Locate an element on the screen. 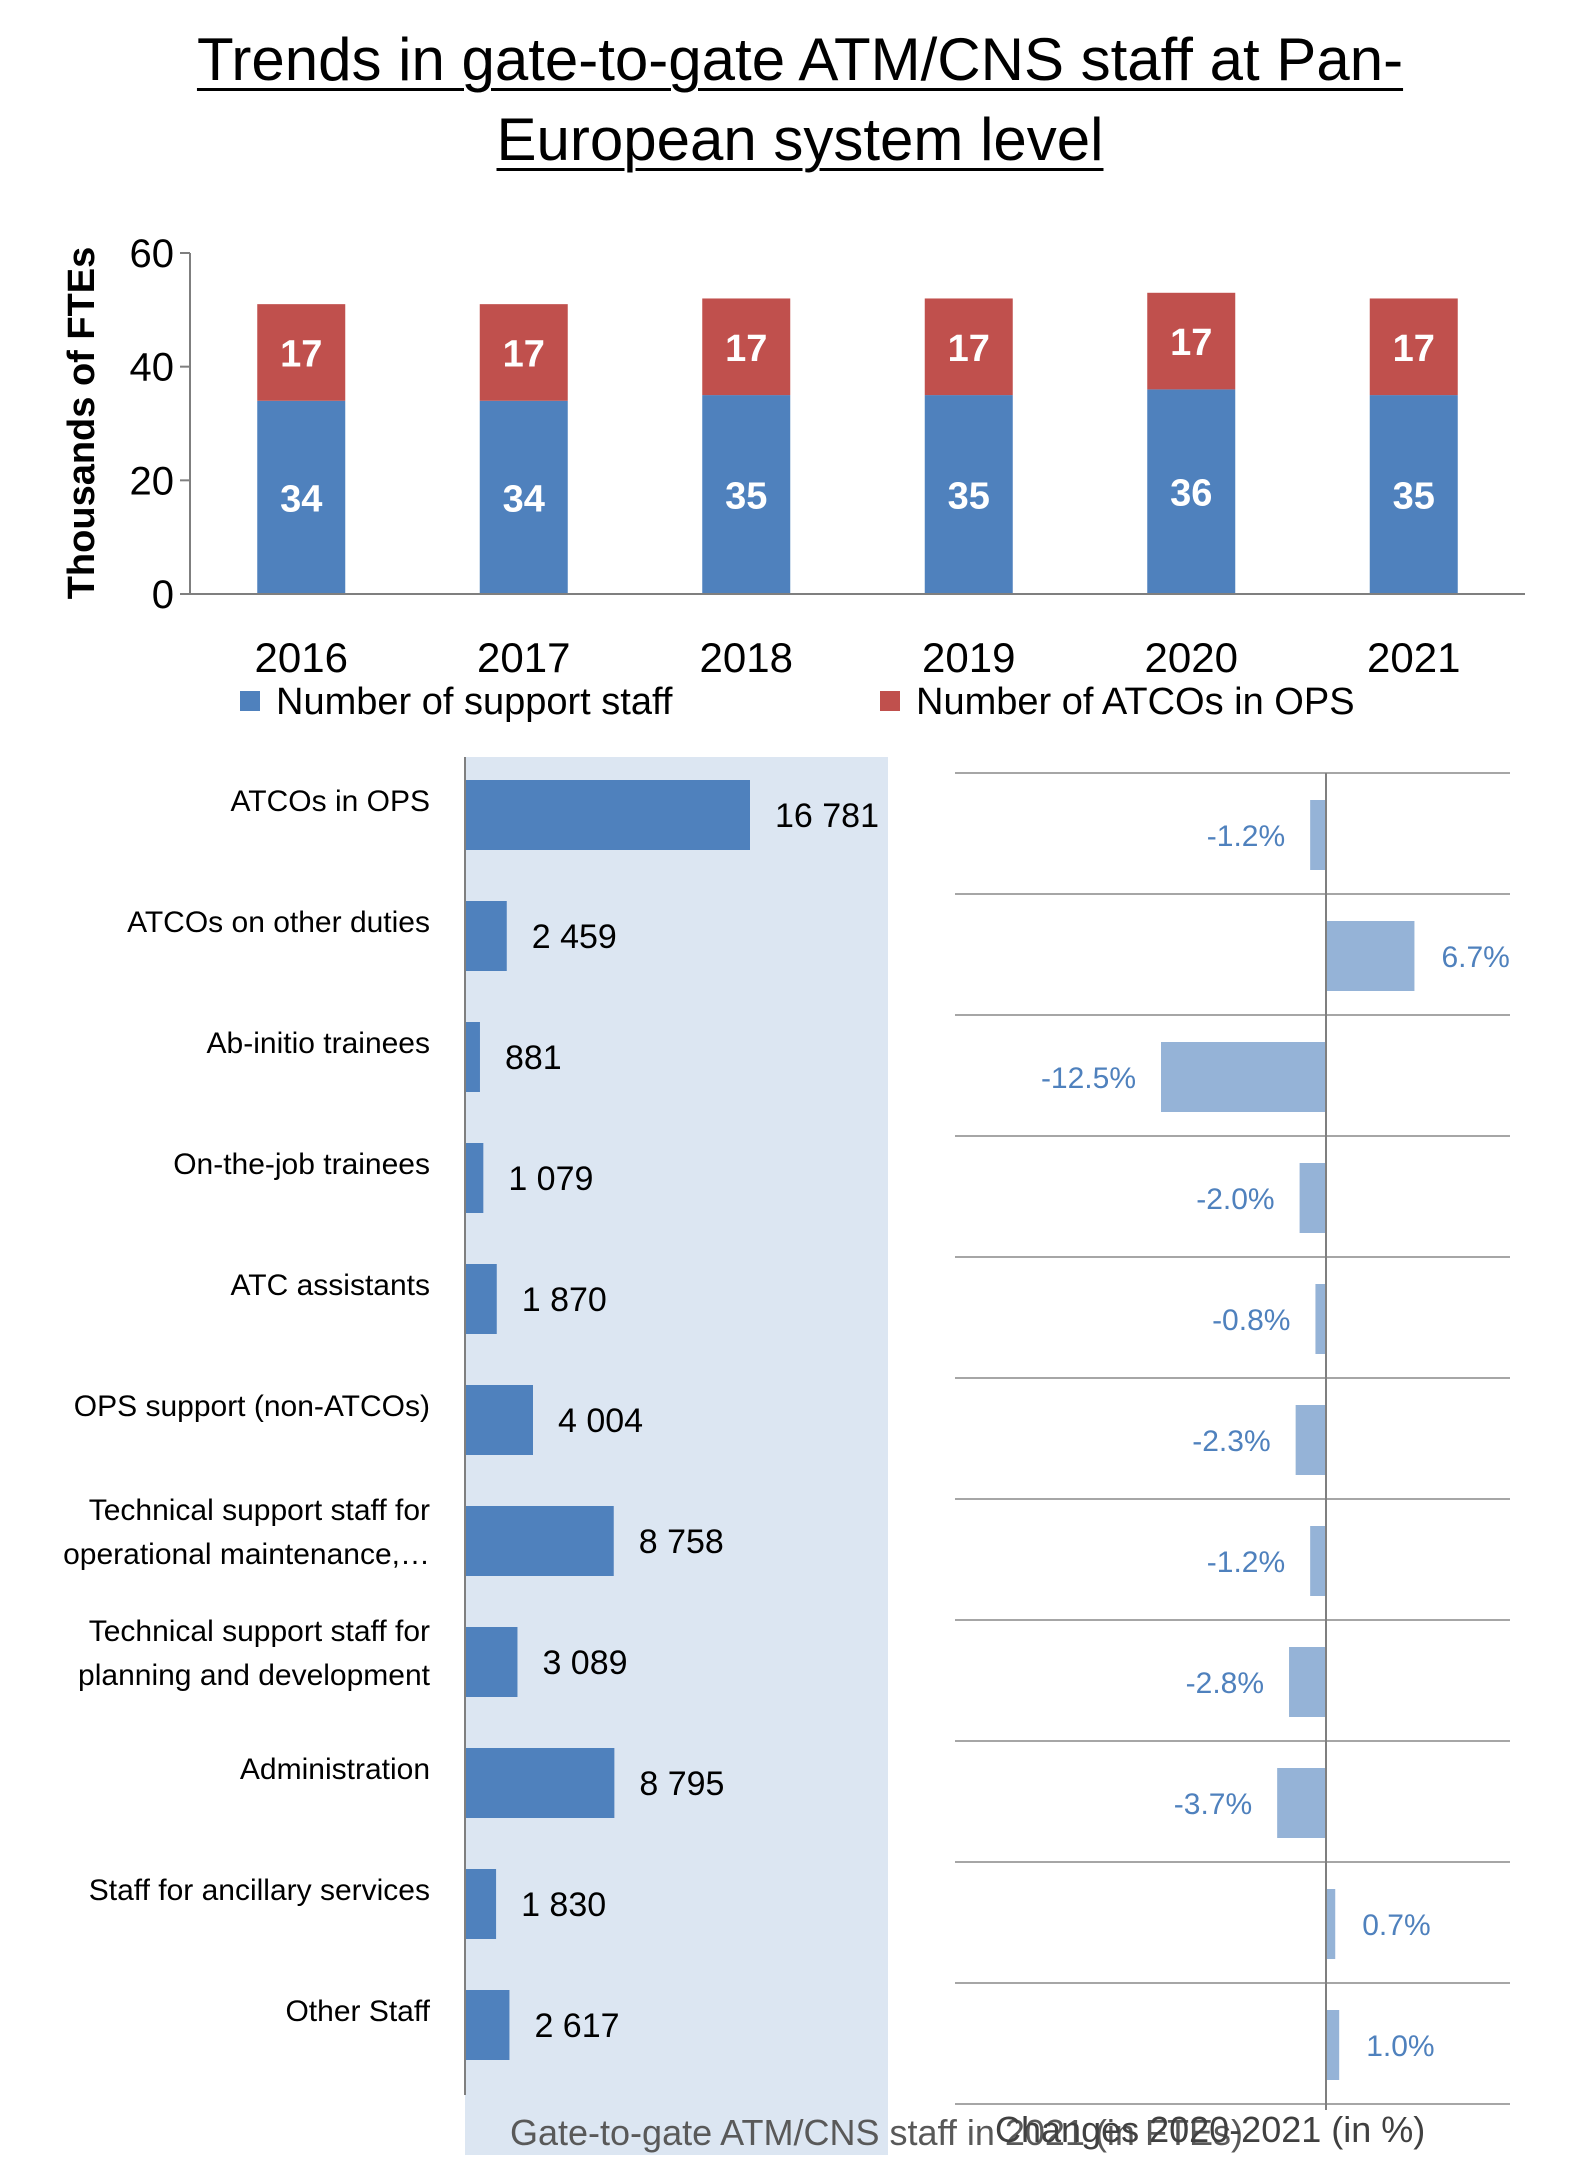 Image resolution: width=1573 pixels, height=2162 pixels. x-tick-label: 2017 is located at coordinates (523, 657).